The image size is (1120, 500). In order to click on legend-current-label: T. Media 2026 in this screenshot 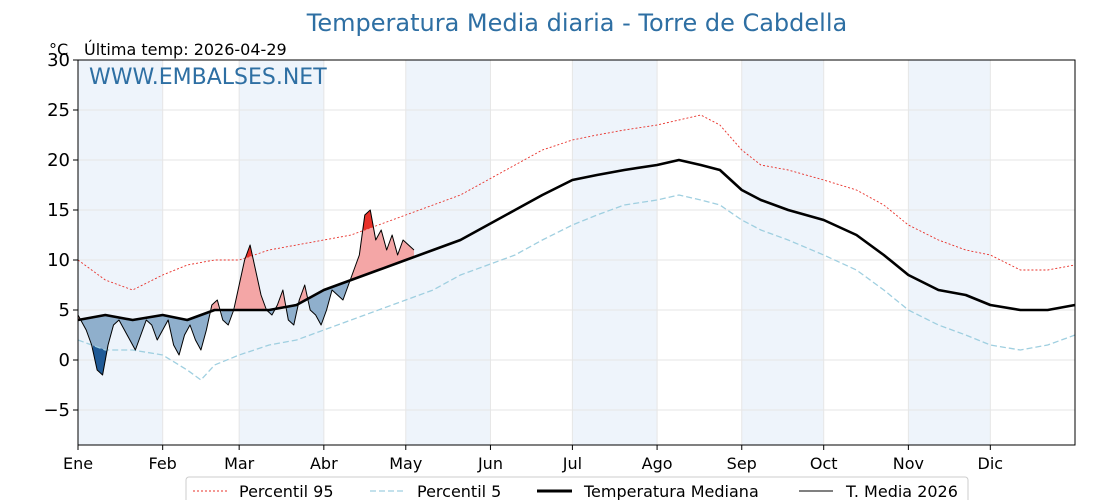, I will do `click(901, 491)`.